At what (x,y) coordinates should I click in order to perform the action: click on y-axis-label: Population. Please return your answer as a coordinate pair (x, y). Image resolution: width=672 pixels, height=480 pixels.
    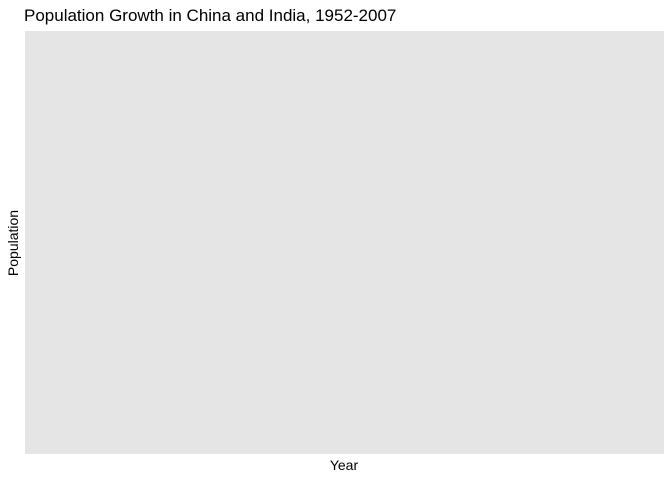
    Looking at the image, I should click on (13, 243).